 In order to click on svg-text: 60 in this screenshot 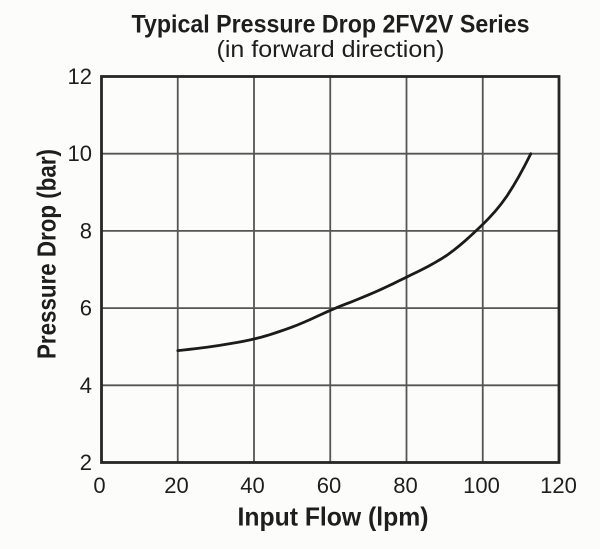, I will do `click(329, 485)`.